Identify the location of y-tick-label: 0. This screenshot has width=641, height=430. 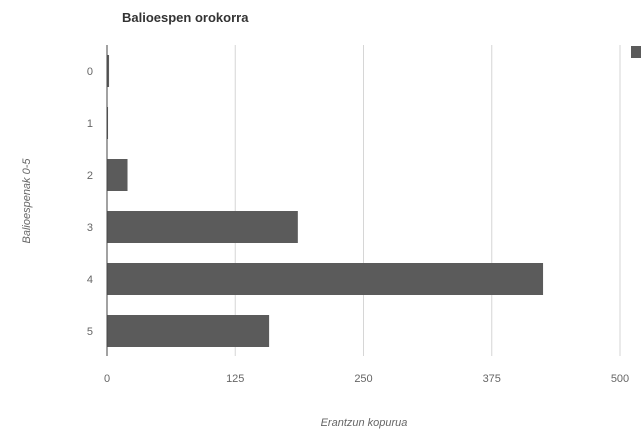
(90, 72).